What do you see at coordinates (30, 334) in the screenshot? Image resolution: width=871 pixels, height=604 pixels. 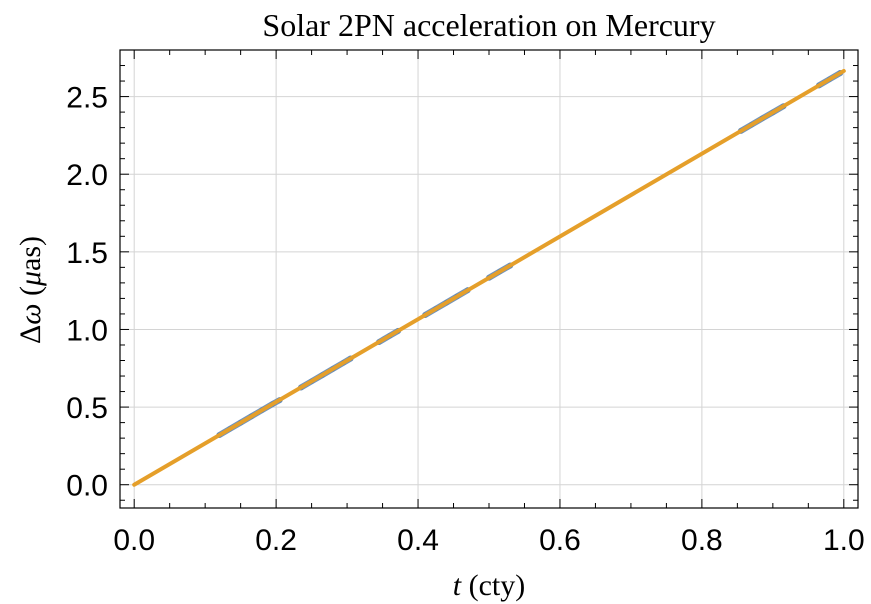 I see `y-axis-prefix: Δ` at bounding box center [30, 334].